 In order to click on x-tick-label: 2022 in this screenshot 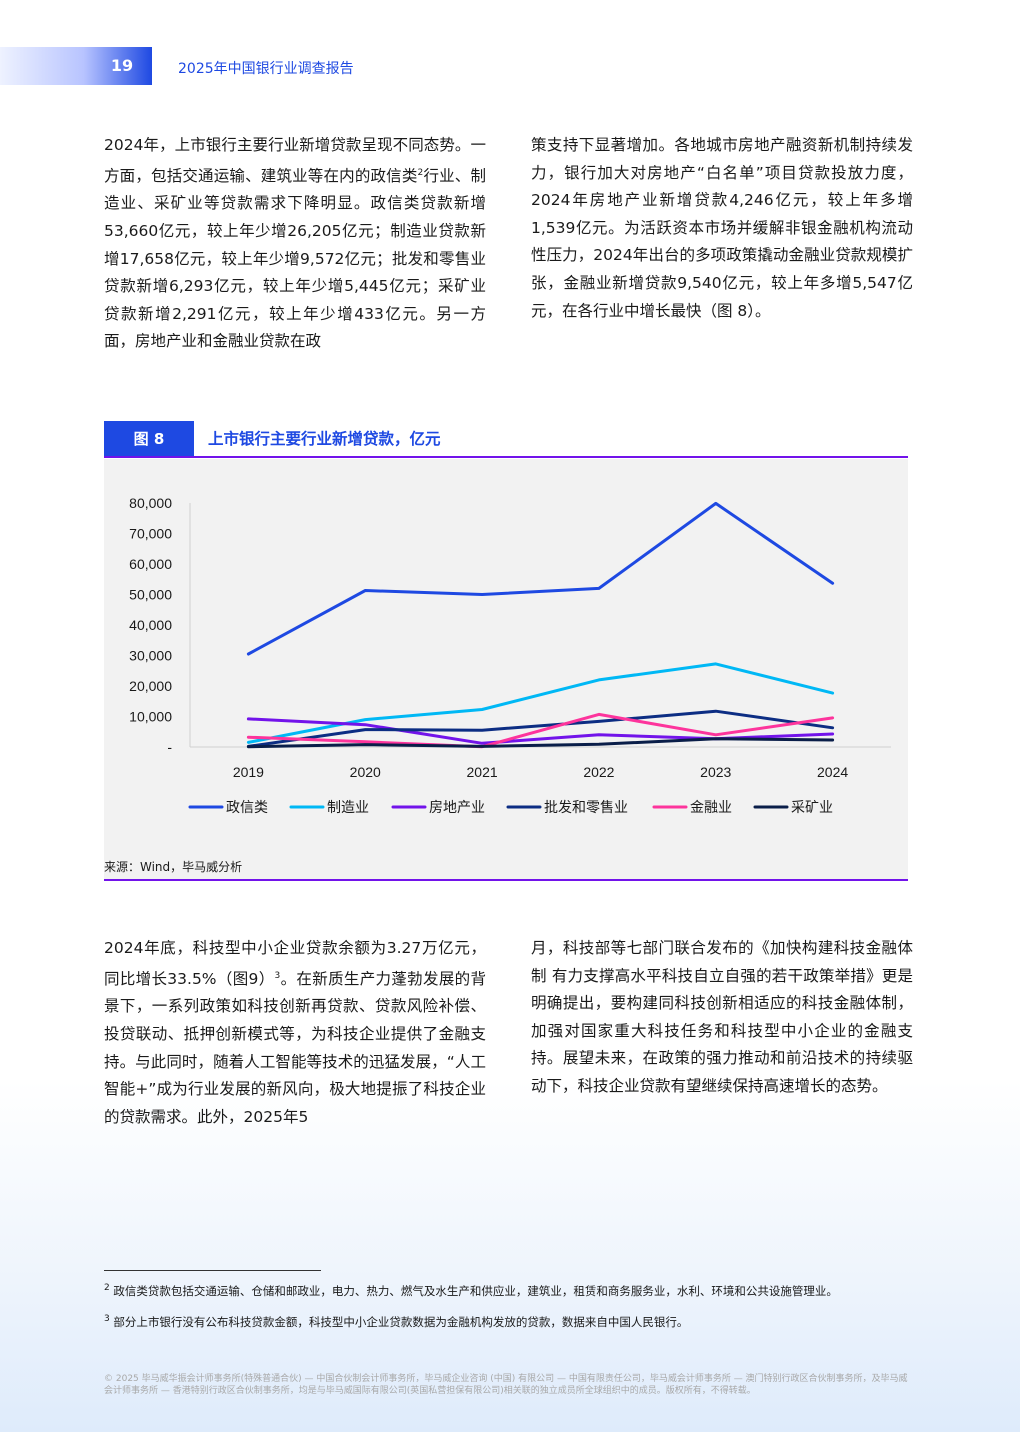, I will do `click(598, 772)`.